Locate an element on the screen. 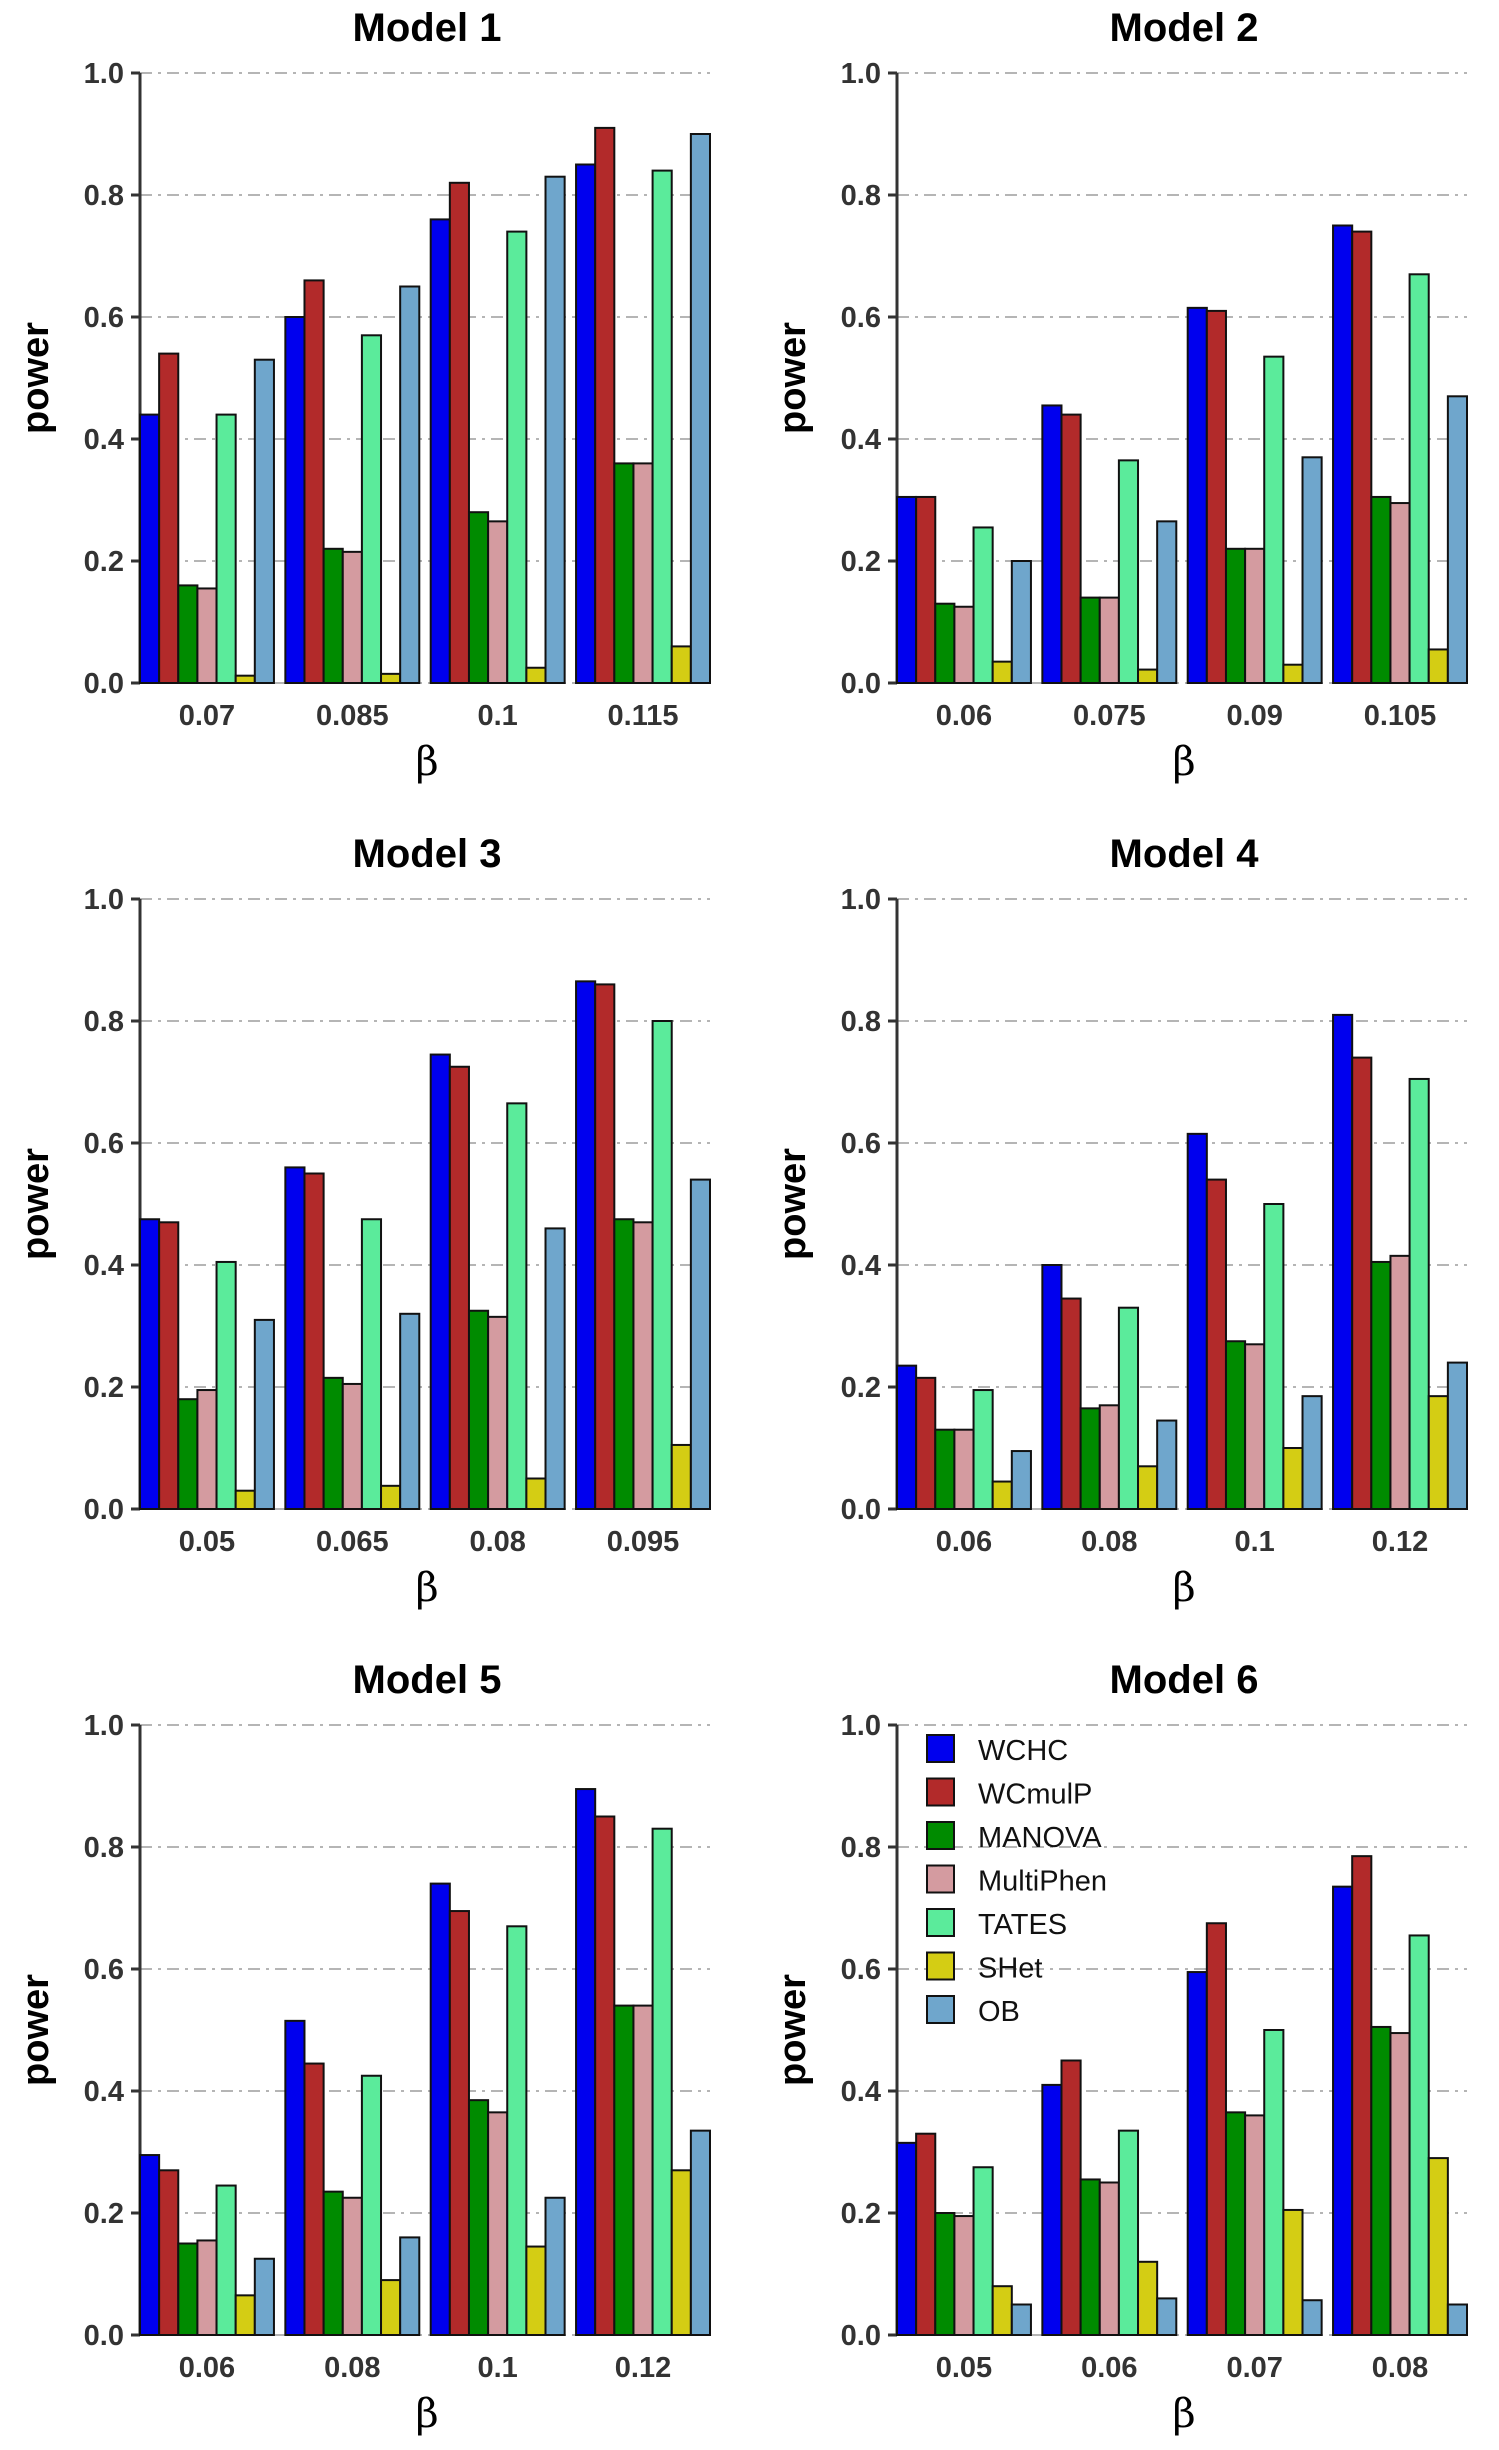  bar-shet-0.07 is located at coordinates (245, 679).